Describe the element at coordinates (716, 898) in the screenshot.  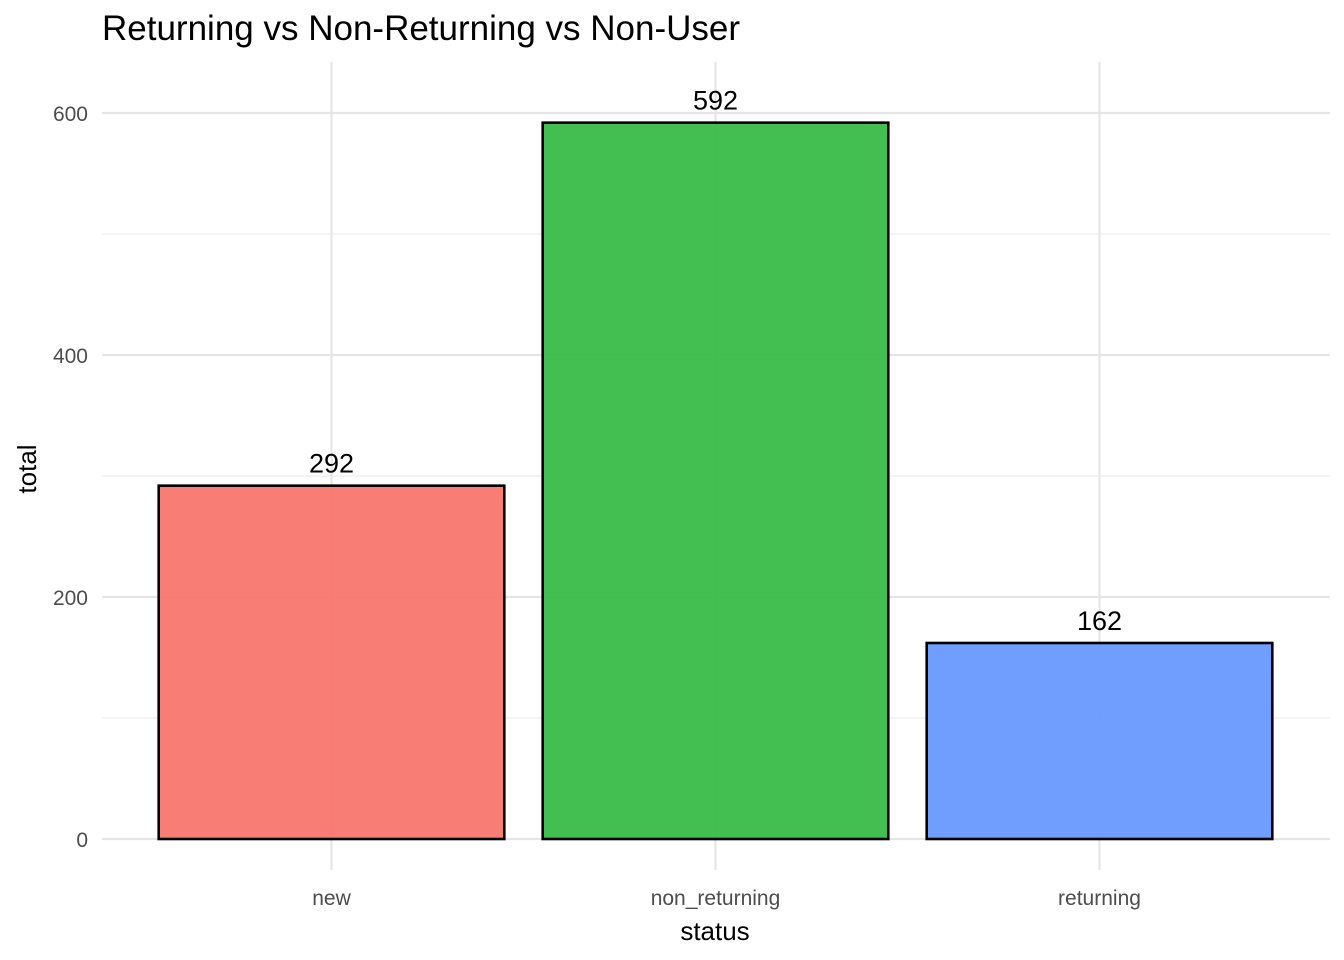
I see `x-tick-label: non_returning` at that location.